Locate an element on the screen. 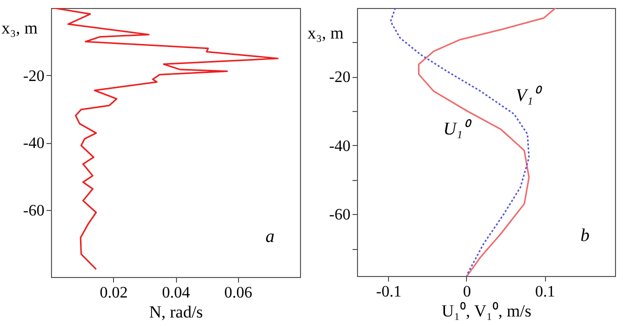 The height and width of the screenshot is (326, 630). x-axis-title: U₁⁰, V₁⁰, m/s is located at coordinates (487, 311).